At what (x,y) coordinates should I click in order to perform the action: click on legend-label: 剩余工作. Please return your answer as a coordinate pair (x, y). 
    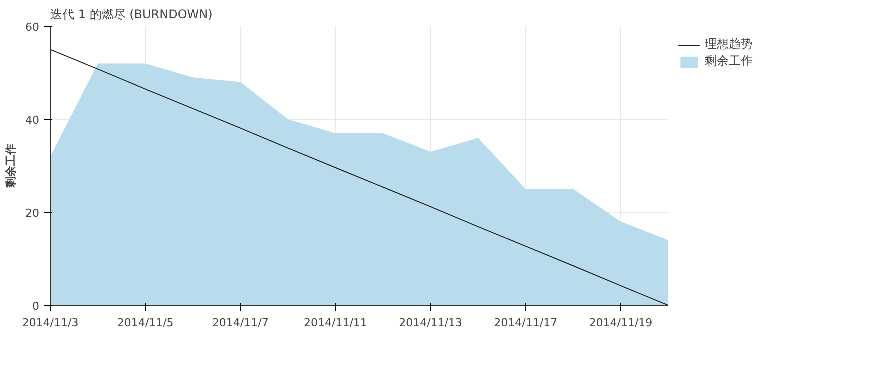
    Looking at the image, I should click on (729, 61).